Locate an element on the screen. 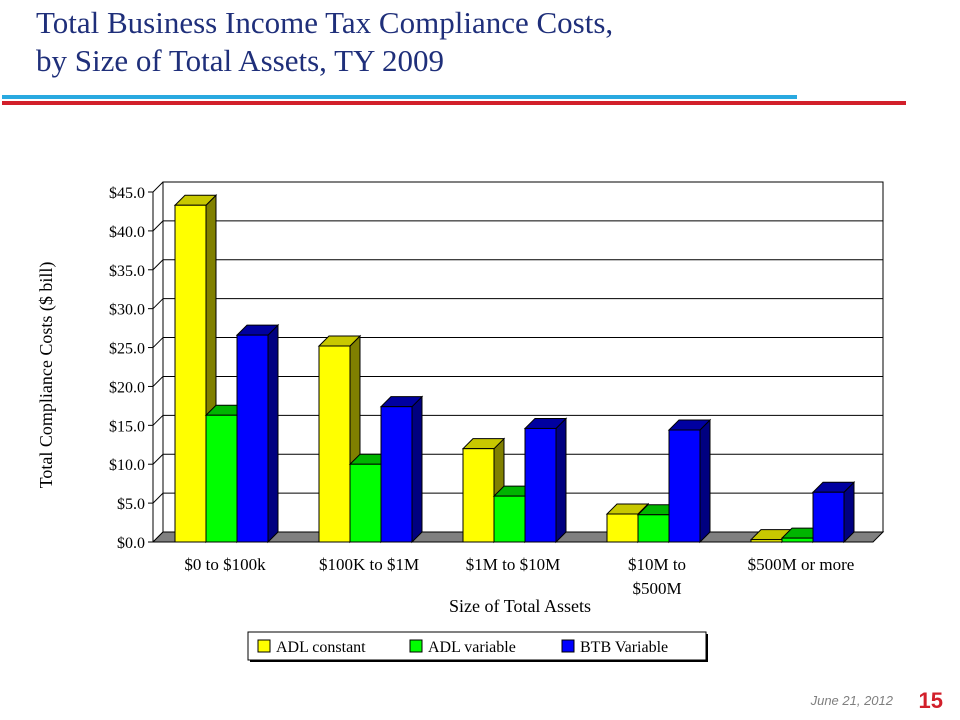 Image resolution: width=960 pixels, height=720 pixels. y-tick-label: $20.0 is located at coordinates (127, 387).